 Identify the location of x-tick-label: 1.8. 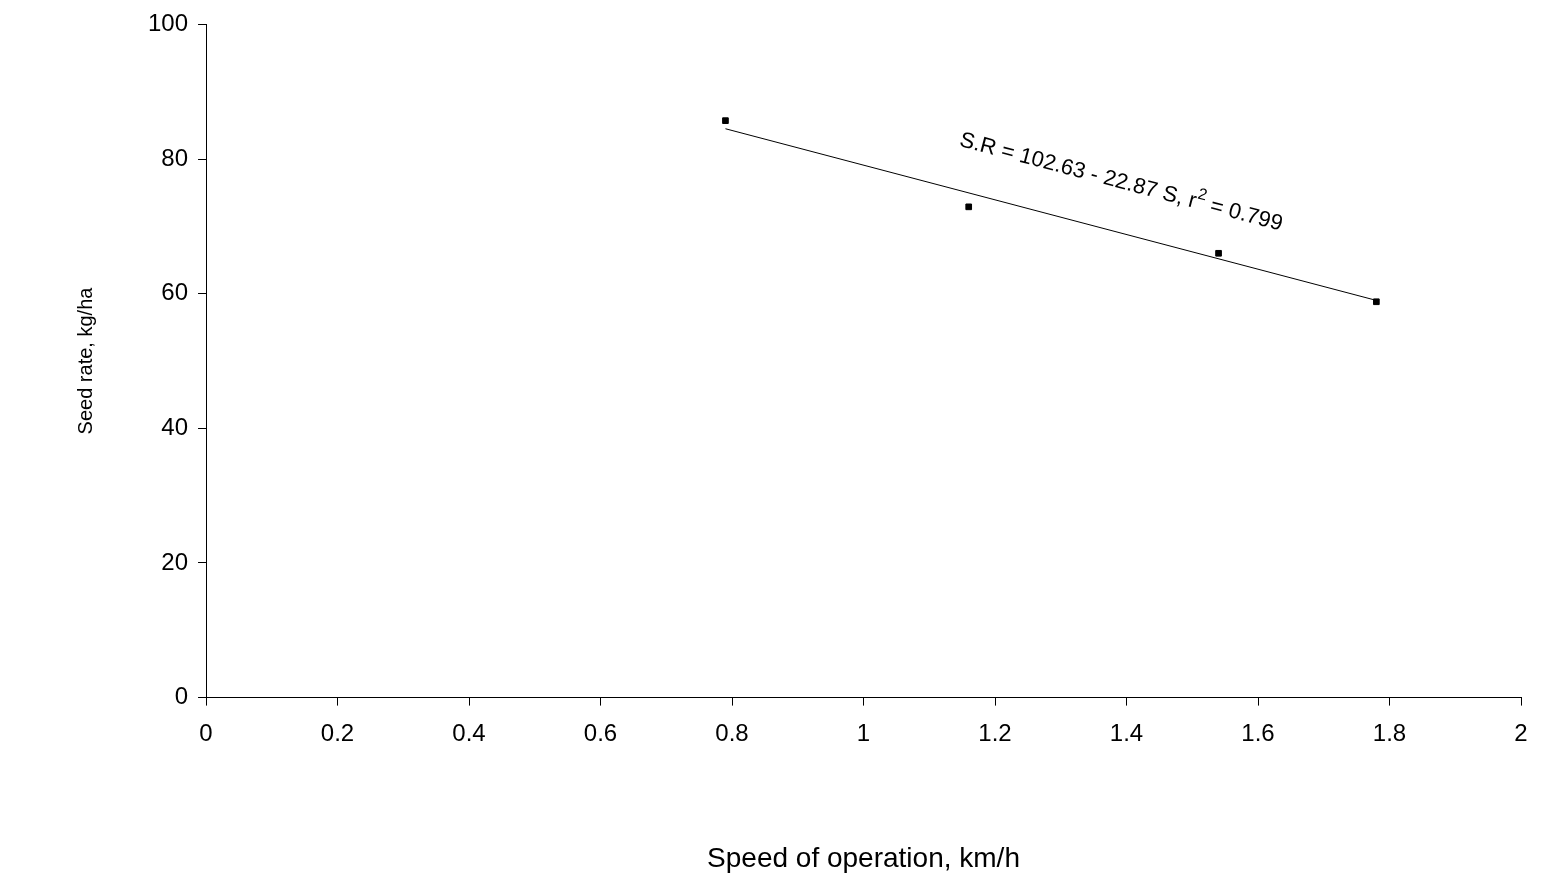
(1389, 732).